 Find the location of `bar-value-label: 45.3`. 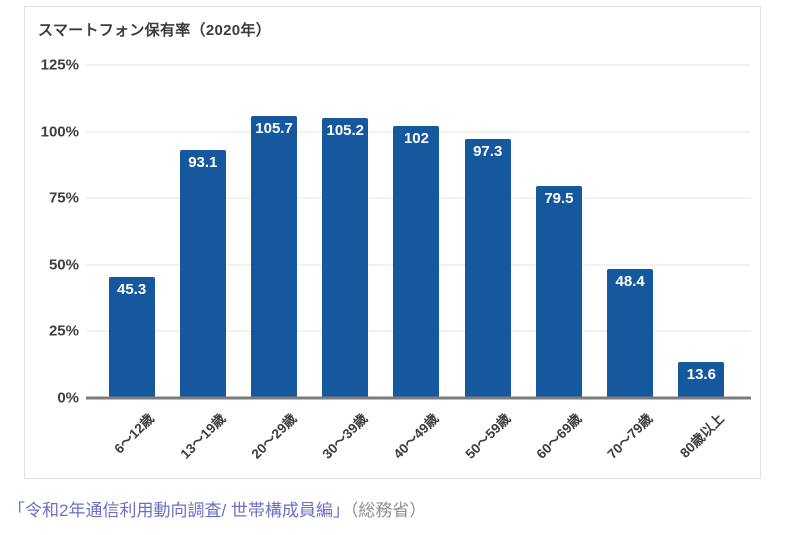

bar-value-label: 45.3 is located at coordinates (132, 290).